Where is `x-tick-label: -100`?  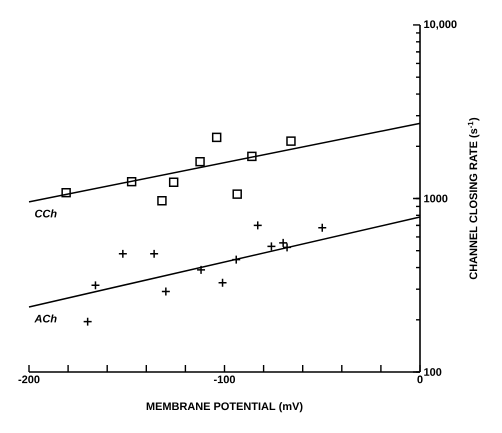
x-tick-label: -100 is located at coordinates (225, 380).